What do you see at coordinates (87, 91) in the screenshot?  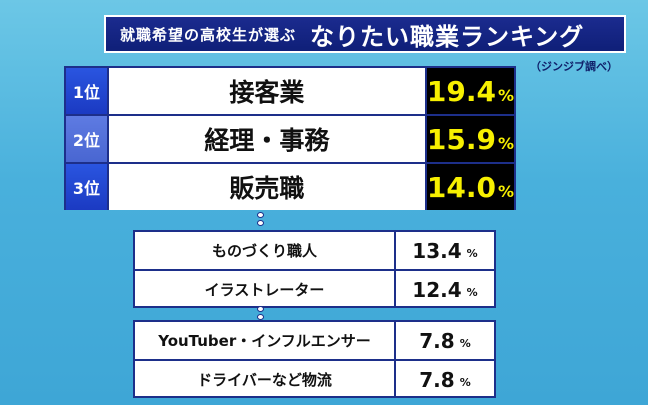 I see `rank-label: 1位` at bounding box center [87, 91].